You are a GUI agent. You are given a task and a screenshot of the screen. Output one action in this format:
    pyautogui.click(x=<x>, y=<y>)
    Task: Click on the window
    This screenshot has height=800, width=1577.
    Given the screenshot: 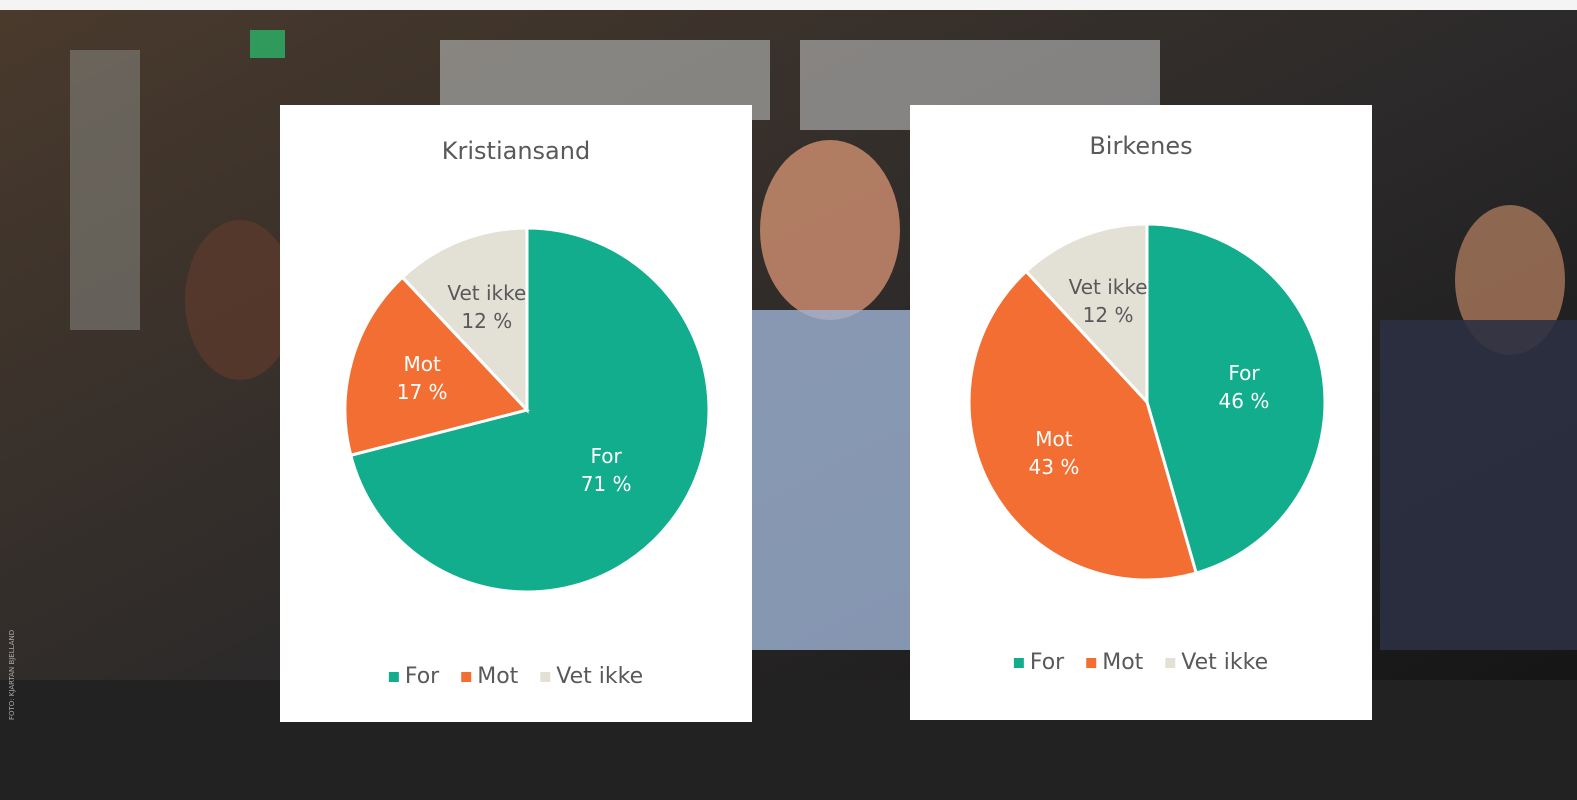 What is the action you would take?
    pyautogui.click(x=105, y=190)
    